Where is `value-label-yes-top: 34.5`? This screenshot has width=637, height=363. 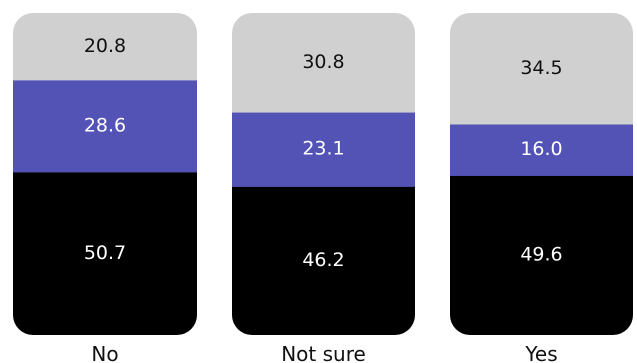 value-label-yes-top: 34.5 is located at coordinates (541, 68).